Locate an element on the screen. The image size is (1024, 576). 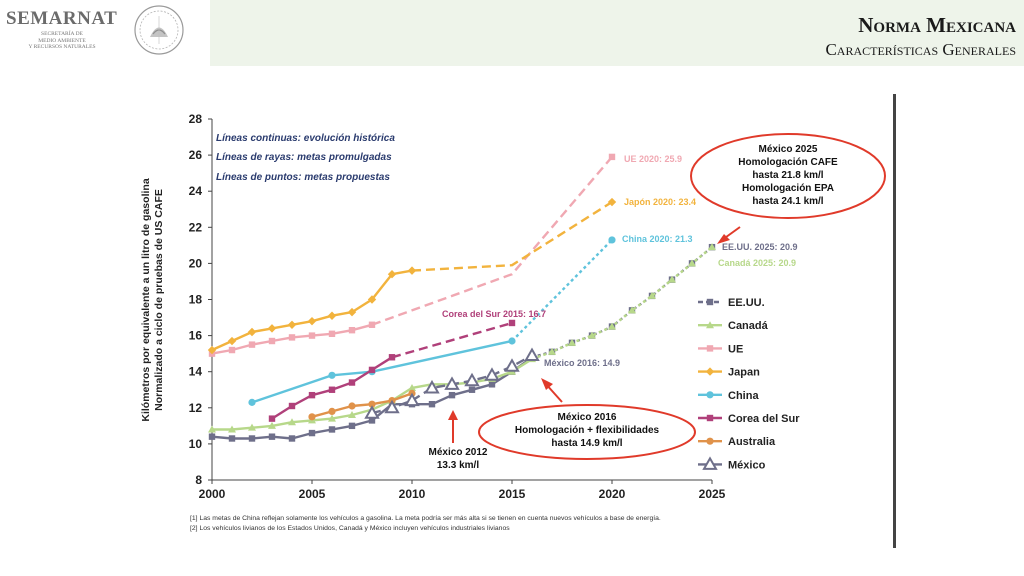
series-2-enacted-line is located at coordinates (492, 241).